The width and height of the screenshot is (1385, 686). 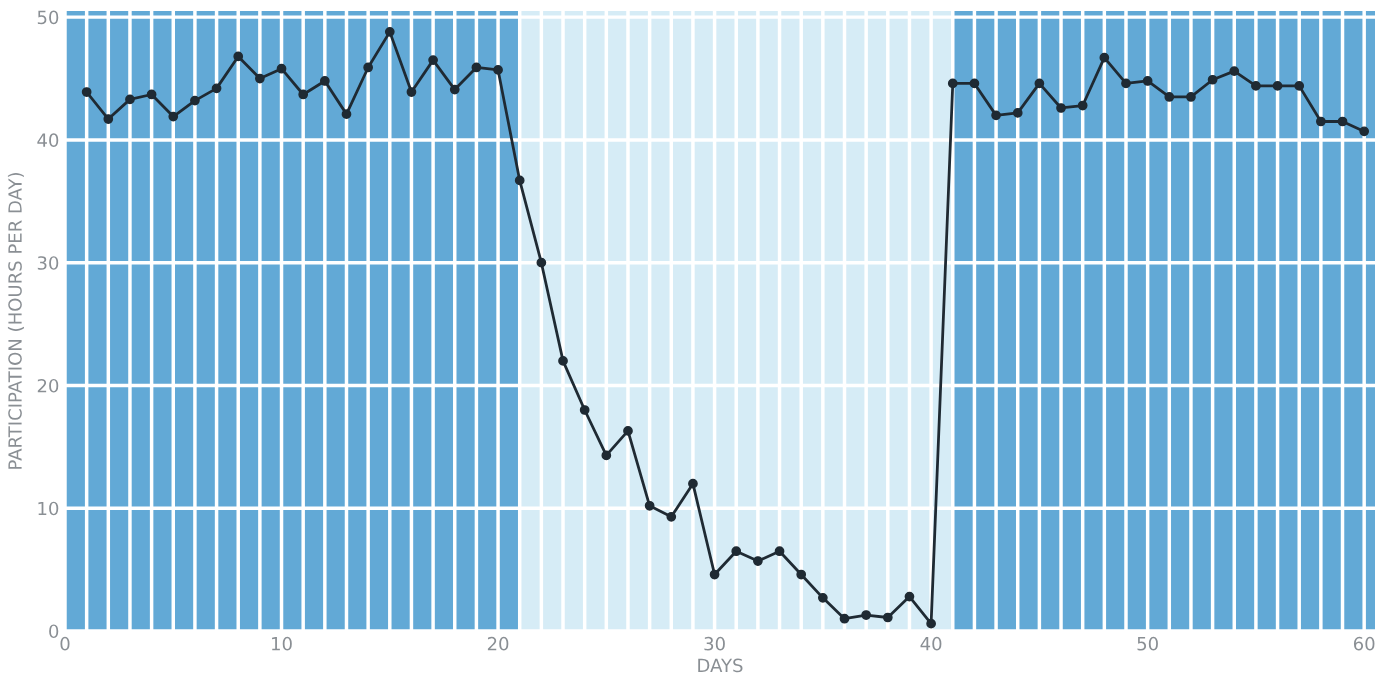 What do you see at coordinates (48, 263) in the screenshot?
I see `y-tick-label: 30` at bounding box center [48, 263].